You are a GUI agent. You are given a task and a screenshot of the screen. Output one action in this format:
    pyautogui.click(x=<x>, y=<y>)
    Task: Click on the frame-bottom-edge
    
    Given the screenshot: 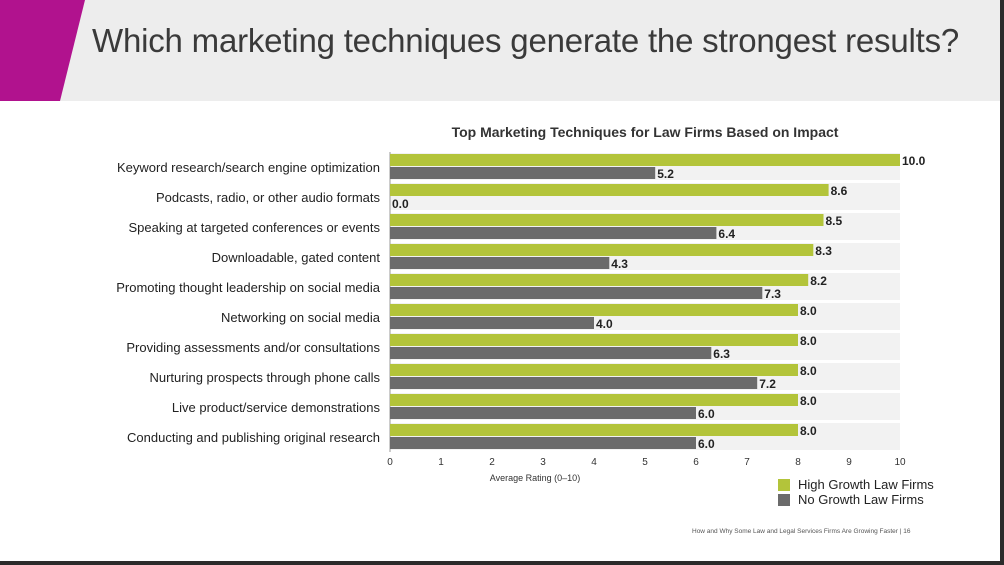 What is the action you would take?
    pyautogui.click(x=502, y=563)
    